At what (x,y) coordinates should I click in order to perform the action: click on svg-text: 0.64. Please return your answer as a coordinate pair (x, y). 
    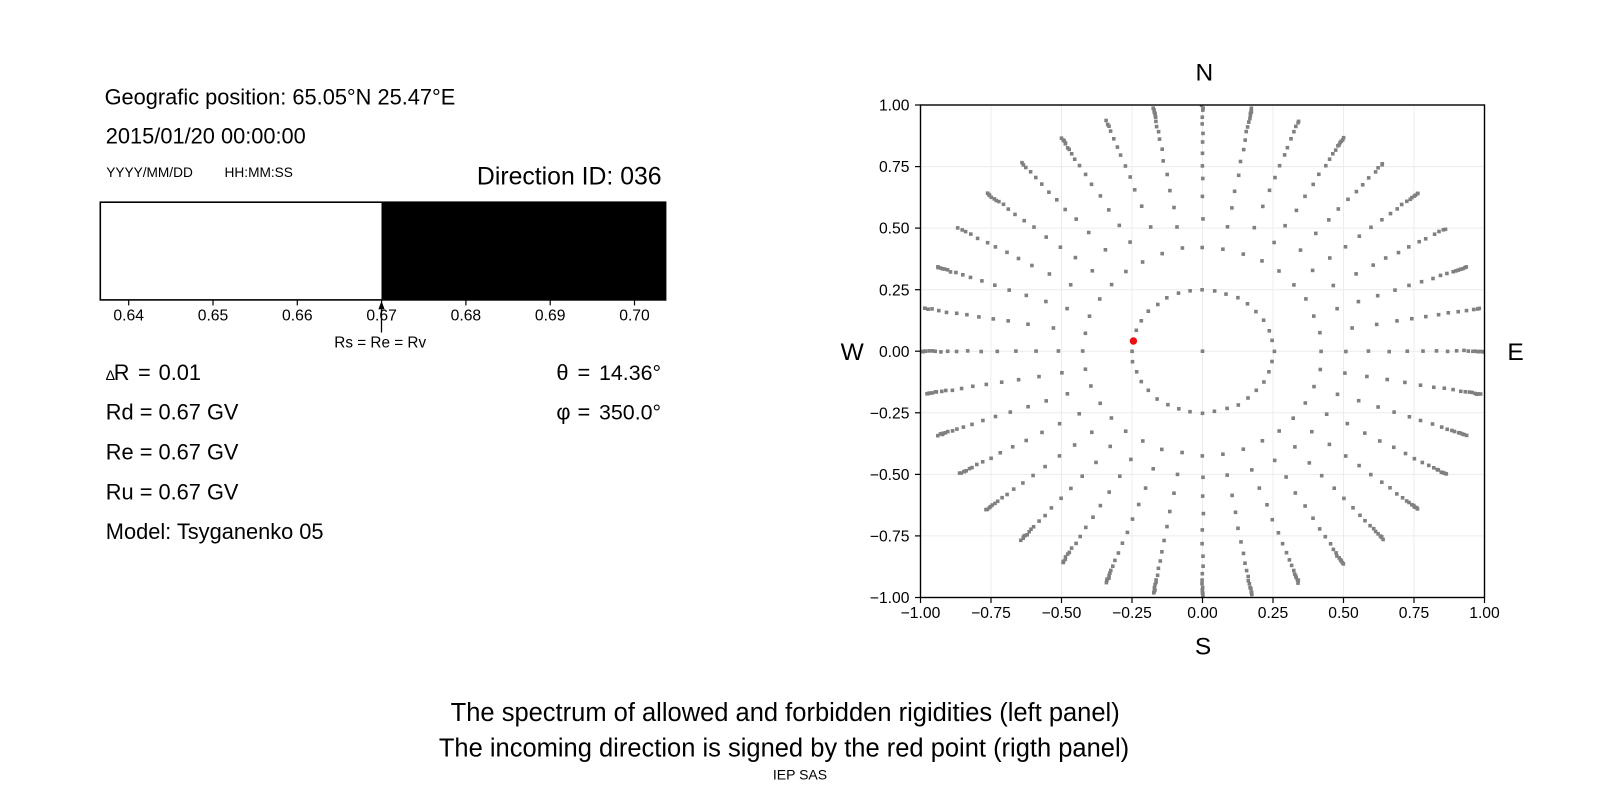
    Looking at the image, I should click on (128, 316).